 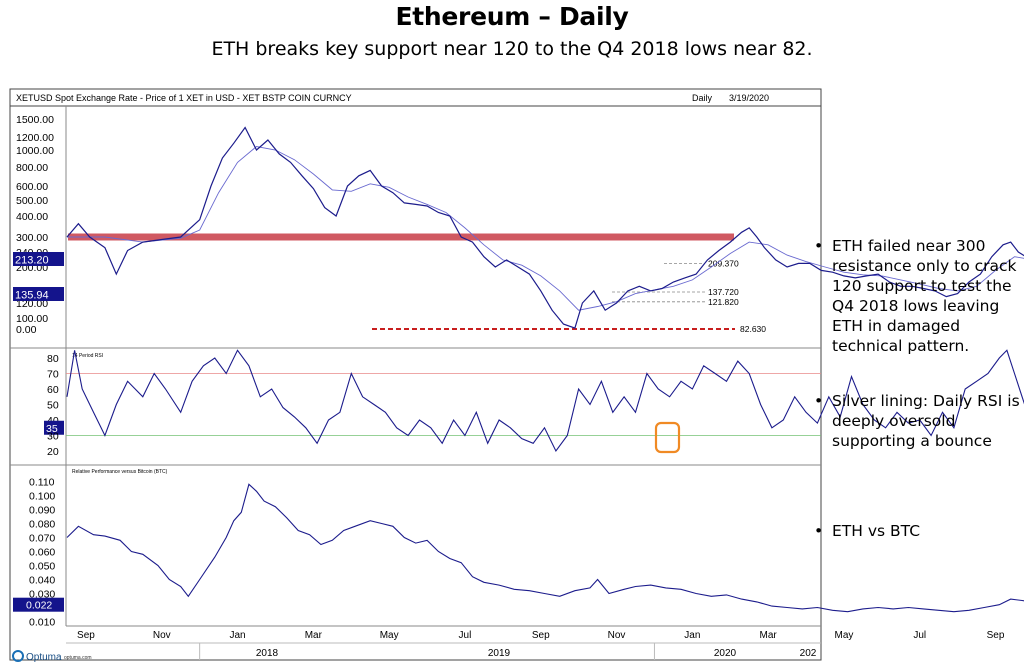 I want to click on price-y-tick: 800.00, so click(x=32, y=168).